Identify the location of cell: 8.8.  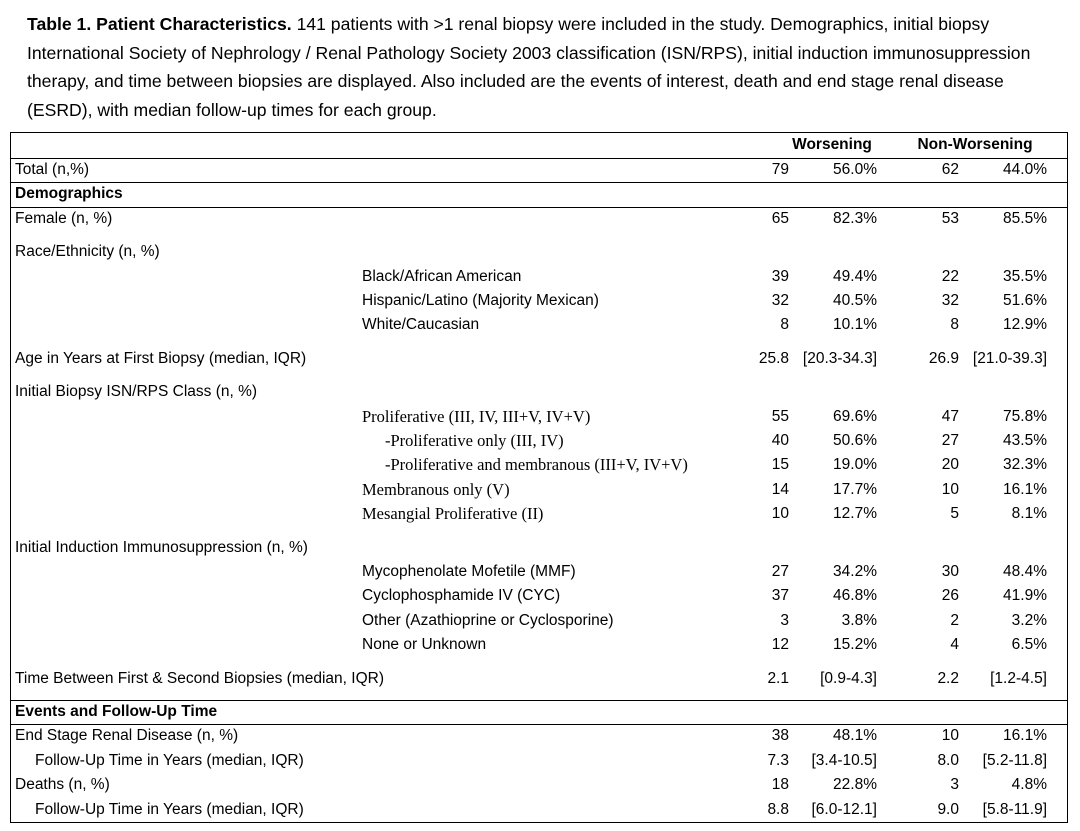
(778, 809).